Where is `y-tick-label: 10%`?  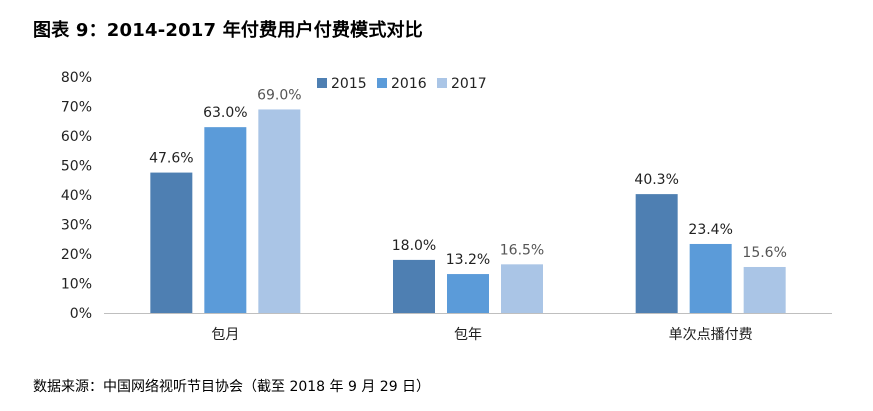 y-tick-label: 10% is located at coordinates (76, 285).